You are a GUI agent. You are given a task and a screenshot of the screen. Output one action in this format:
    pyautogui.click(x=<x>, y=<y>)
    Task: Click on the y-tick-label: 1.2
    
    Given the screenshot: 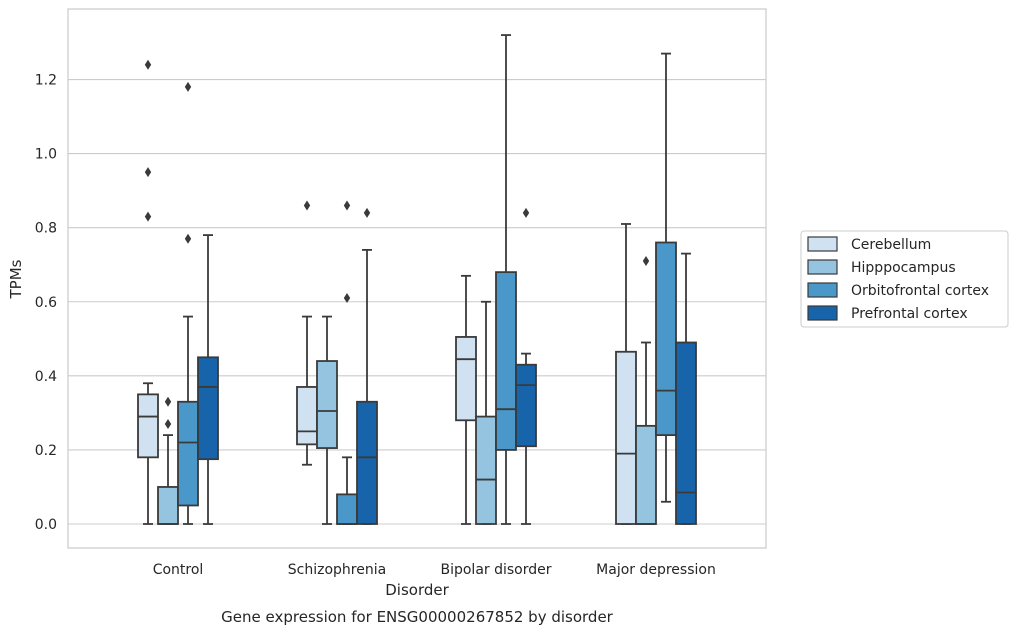 What is the action you would take?
    pyautogui.click(x=46, y=81)
    